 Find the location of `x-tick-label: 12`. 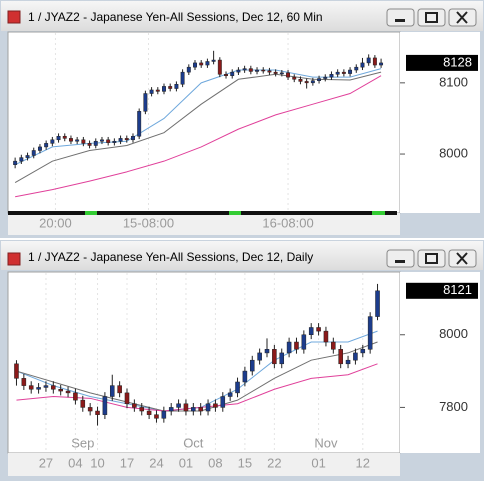

x-tick-label: 12 is located at coordinates (363, 462).